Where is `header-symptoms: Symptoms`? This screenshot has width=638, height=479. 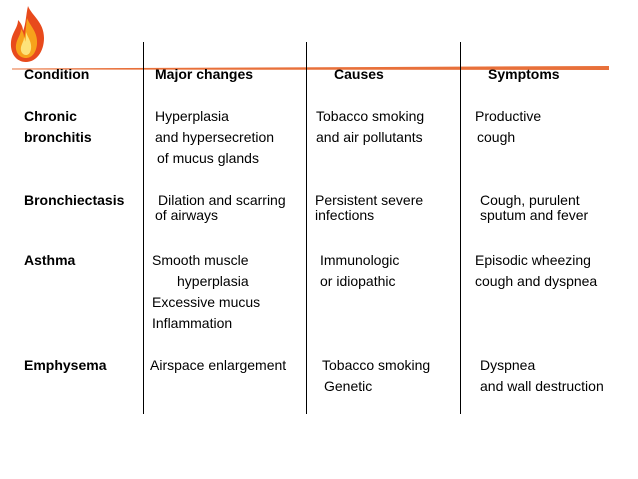
header-symptoms: Symptoms is located at coordinates (524, 74).